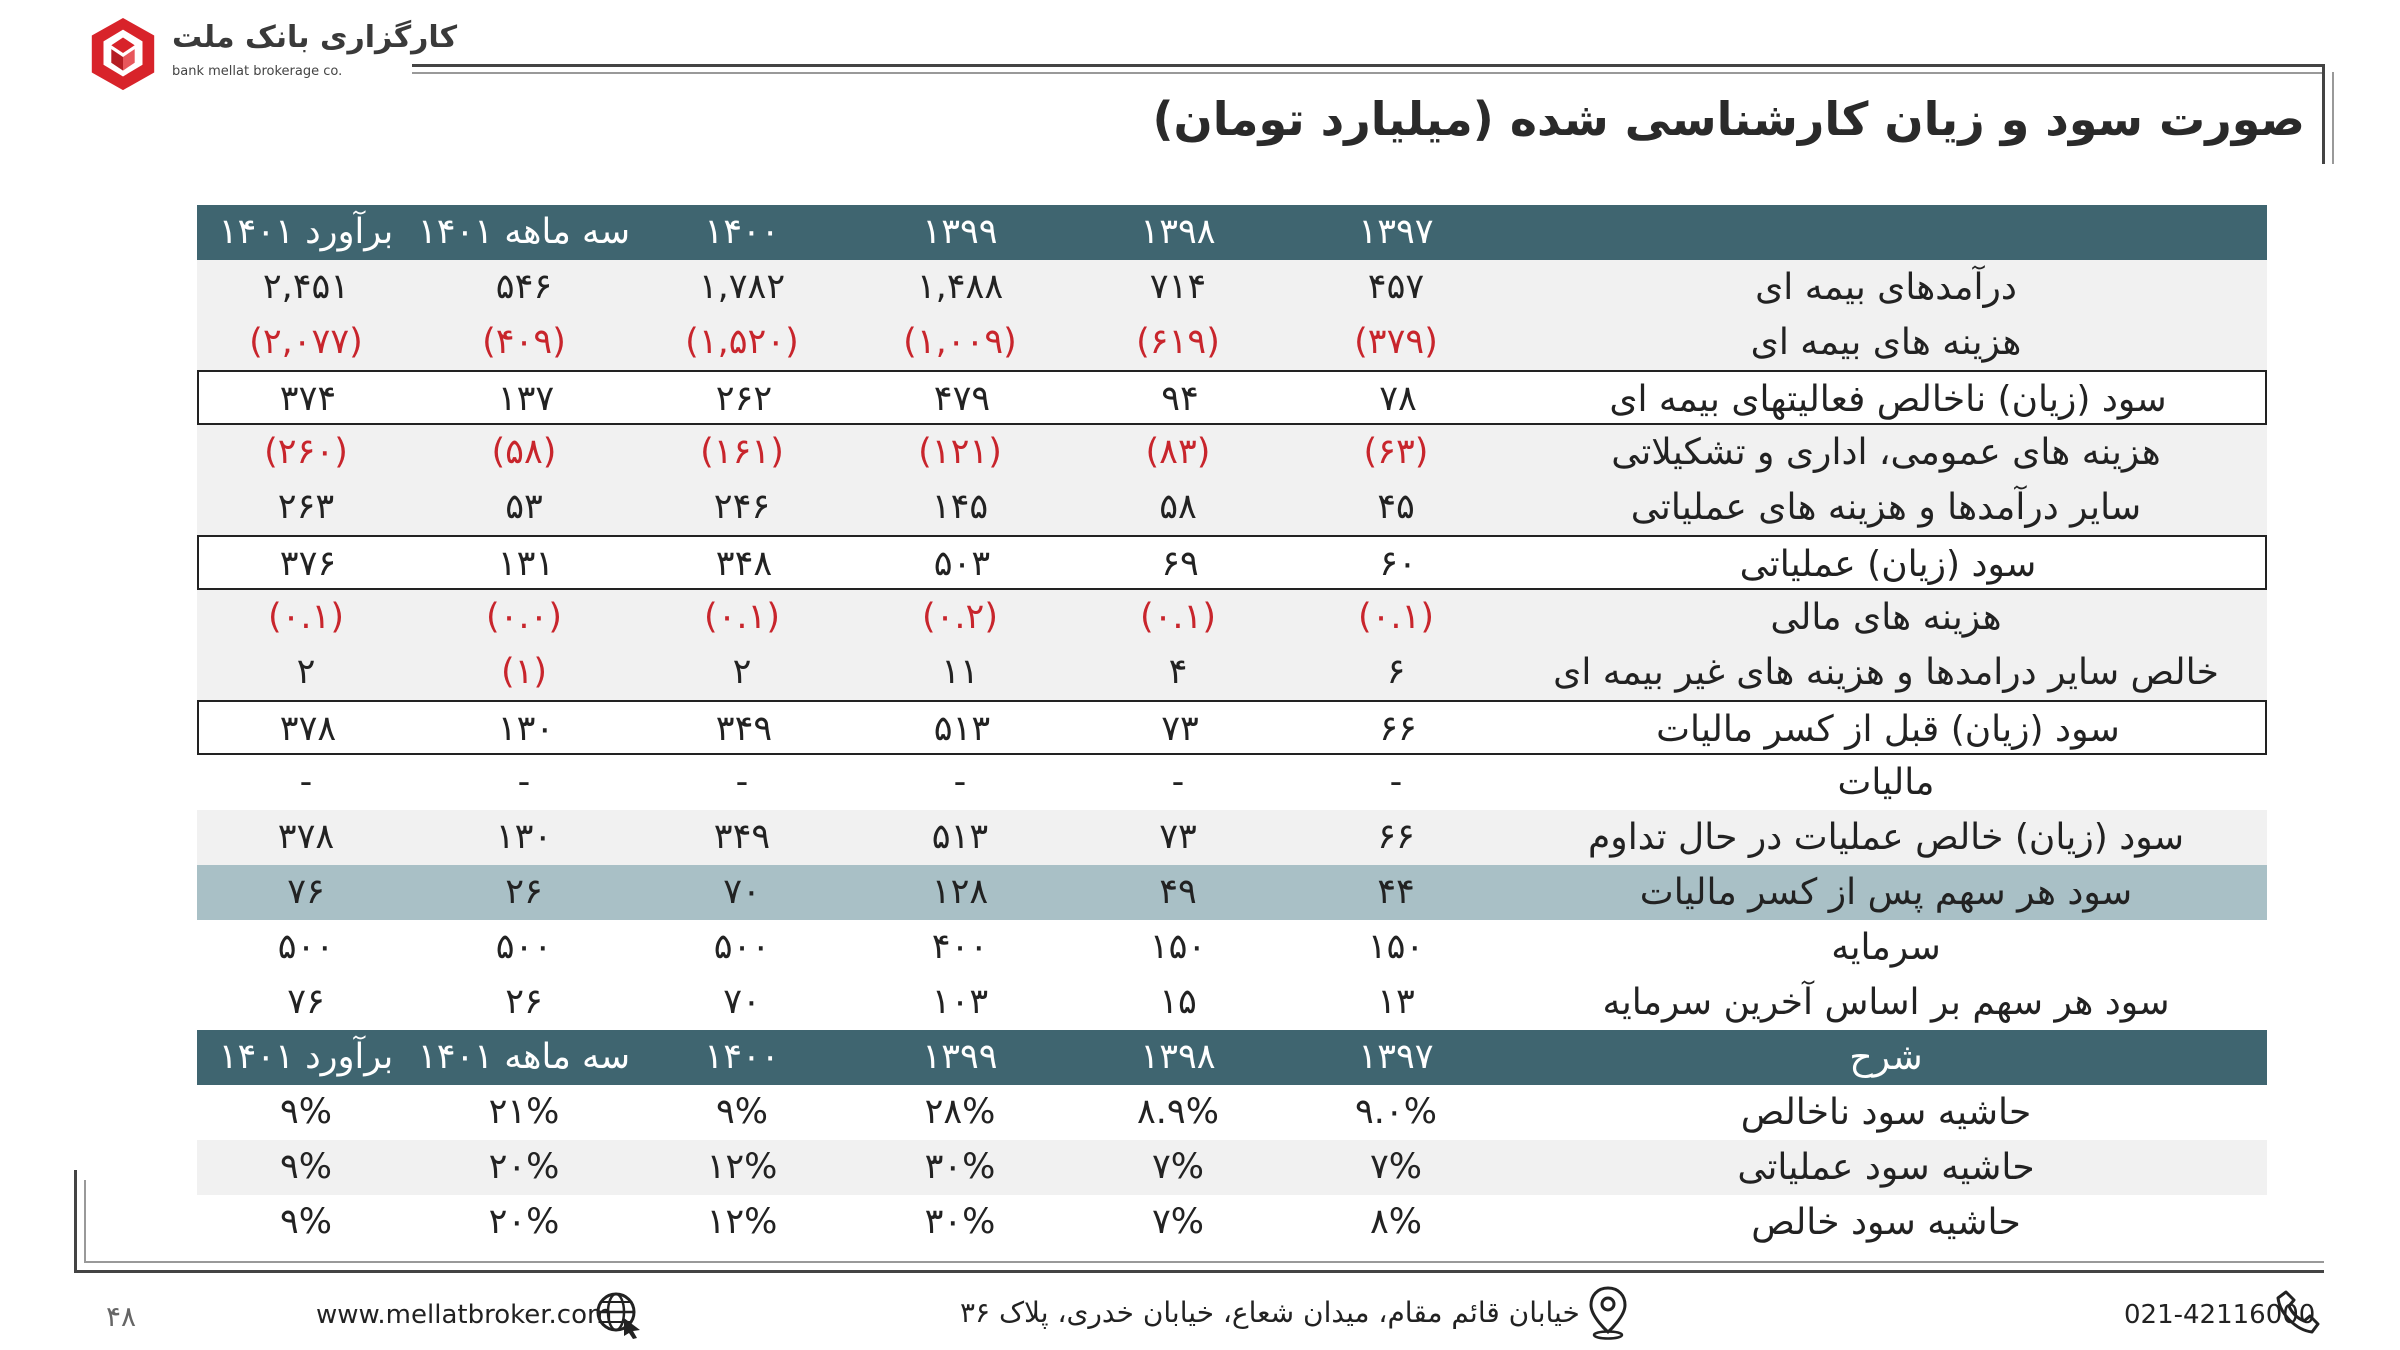  Describe the element at coordinates (75, 1221) in the screenshot. I see `left-rule` at that location.